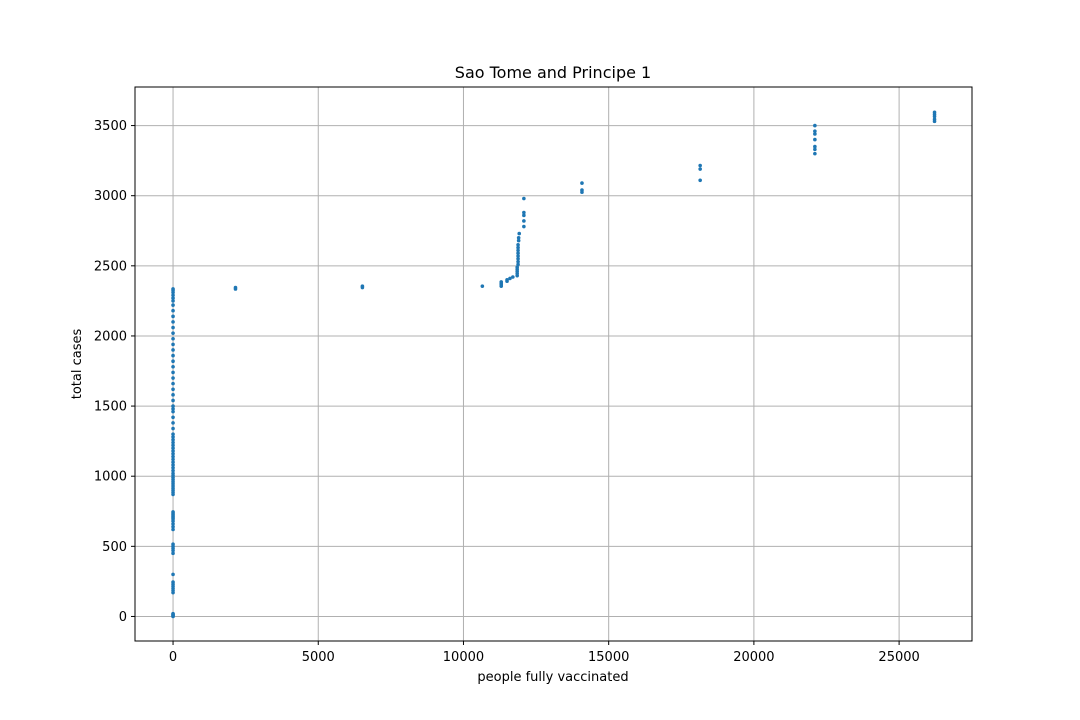 This screenshot has width=1080, height=720. What do you see at coordinates (114, 372) in the screenshot?
I see `y-axis-ticks: 0 500 1000 1500 2000 2500 3000 3500` at bounding box center [114, 372].